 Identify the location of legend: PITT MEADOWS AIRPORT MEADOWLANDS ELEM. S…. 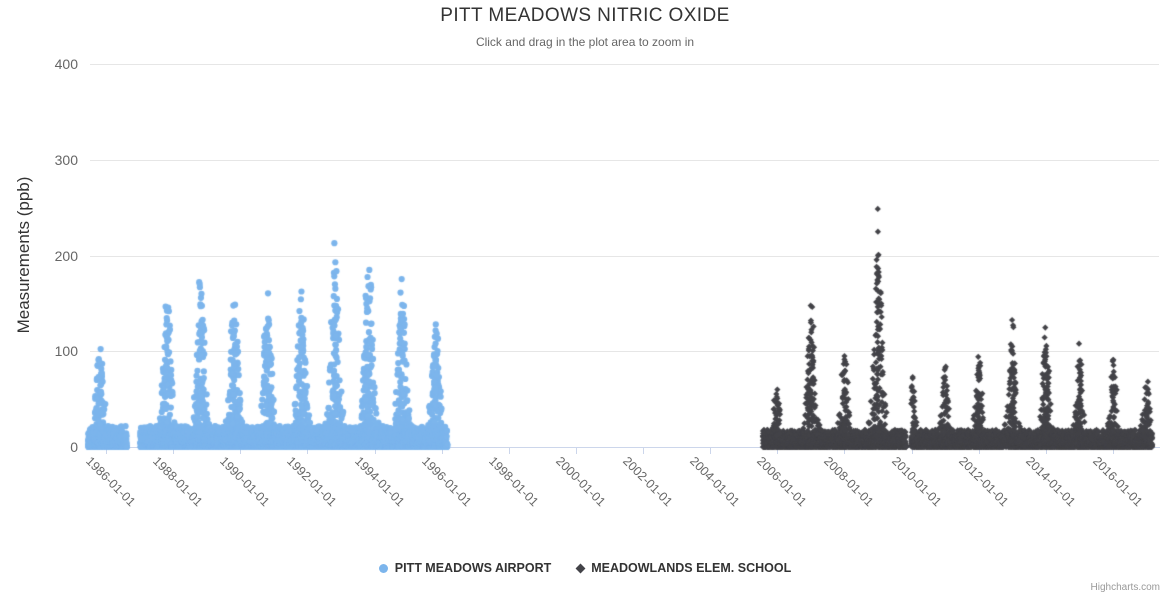
(585, 568).